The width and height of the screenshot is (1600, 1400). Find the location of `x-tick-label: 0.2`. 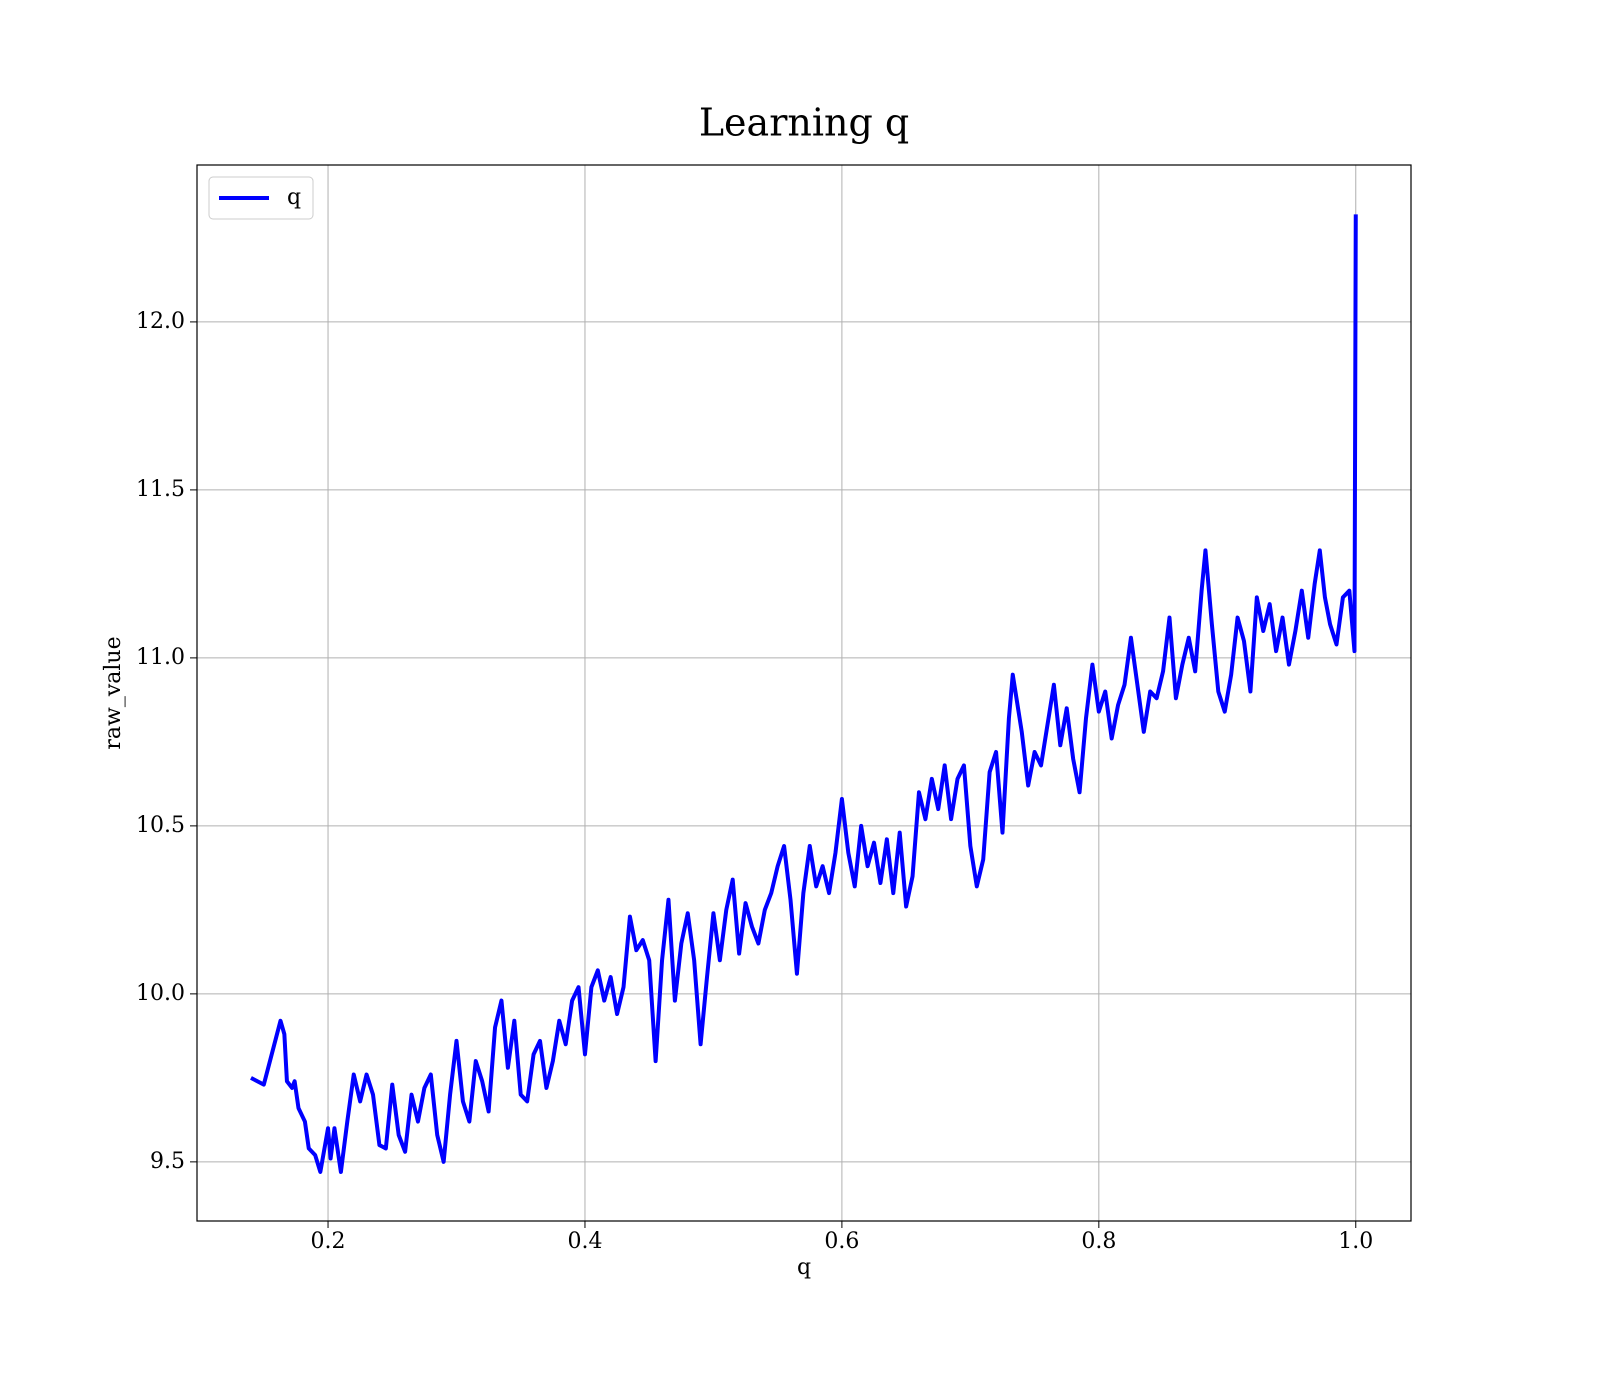

x-tick-label: 0.2 is located at coordinates (328, 1241).